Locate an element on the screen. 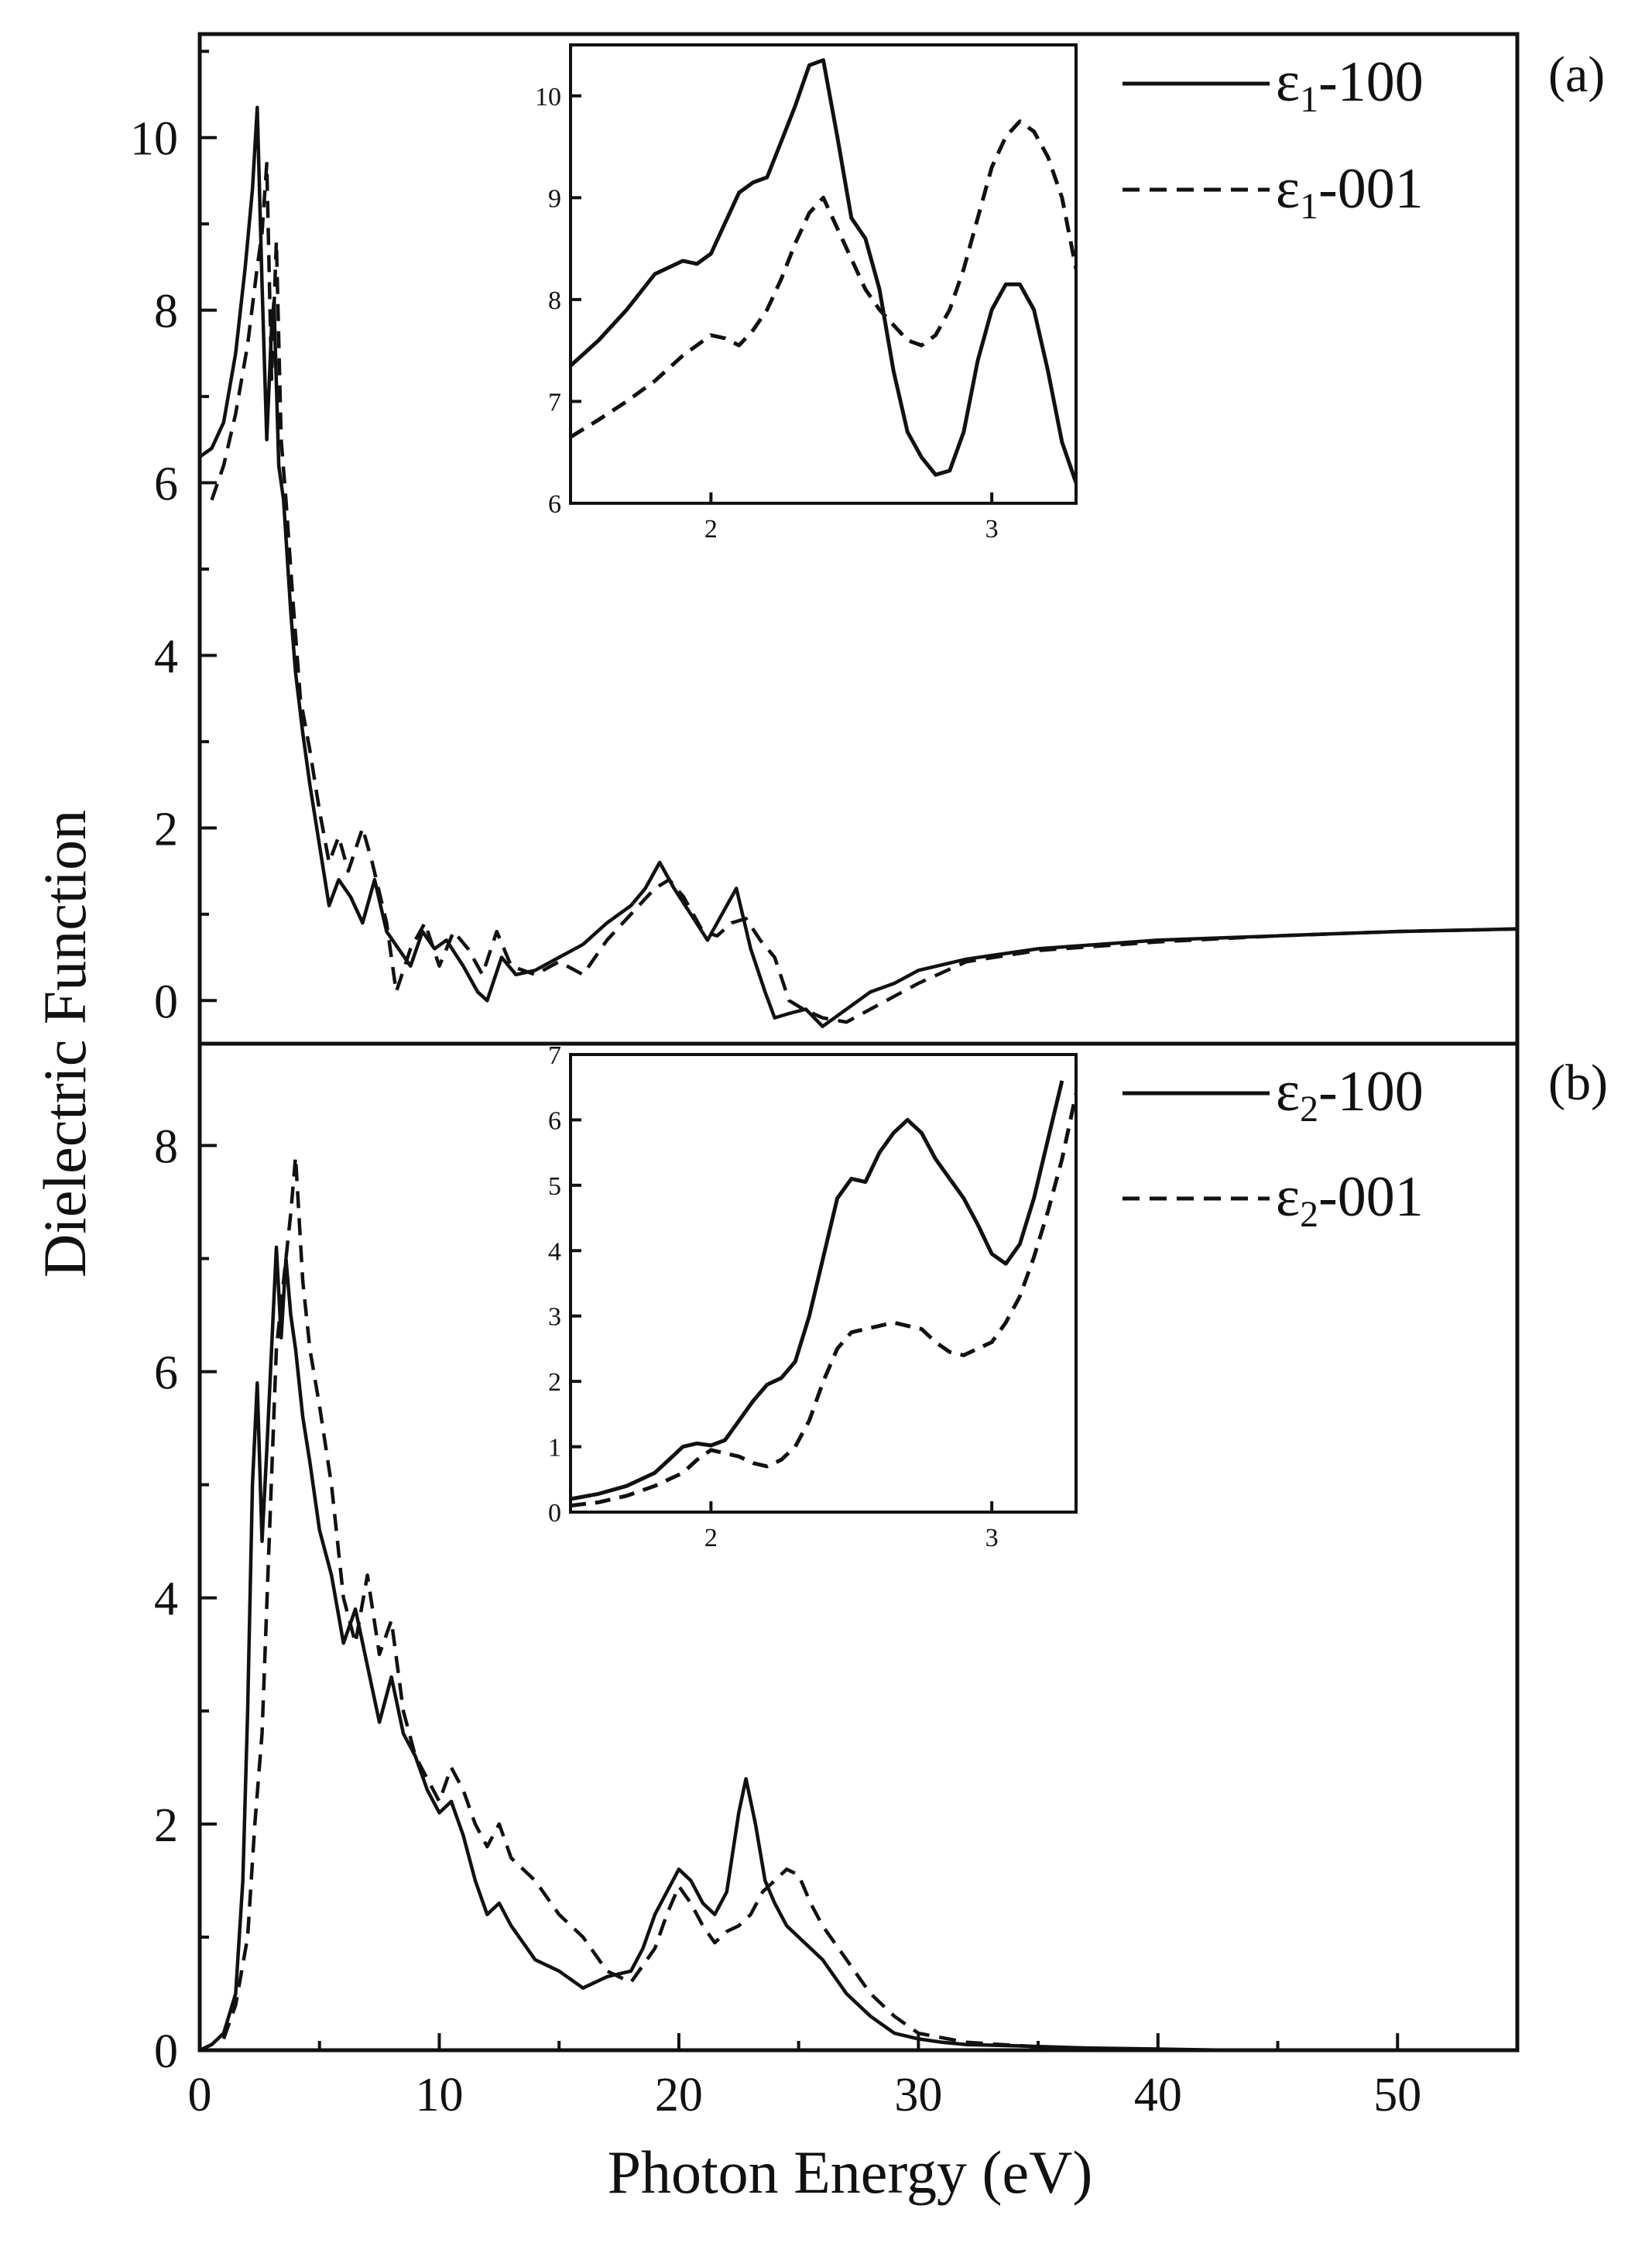 The height and width of the screenshot is (2267, 1652). legend-subscript-e2-001: 2 is located at coordinates (1309, 1214).